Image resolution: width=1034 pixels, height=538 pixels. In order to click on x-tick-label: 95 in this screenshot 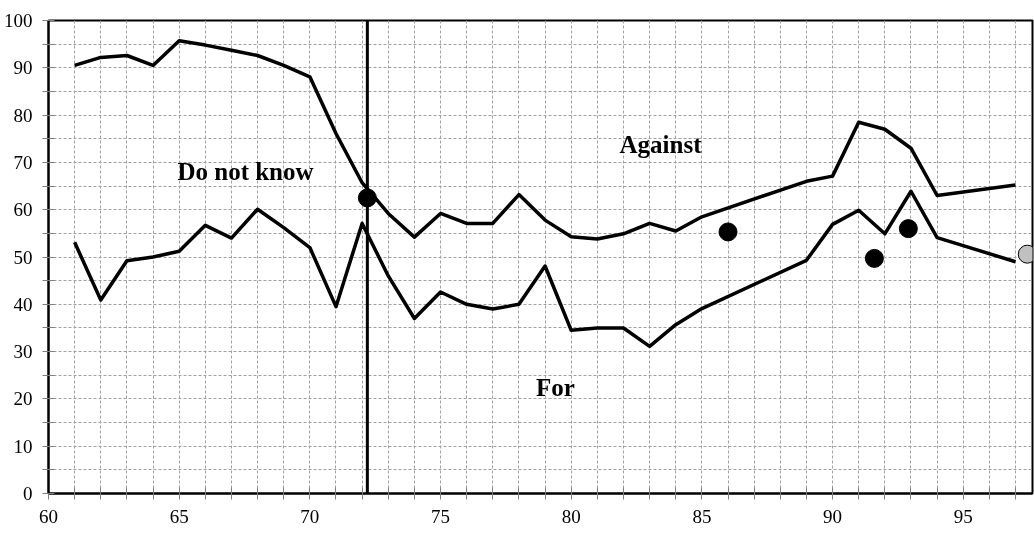, I will do `click(963, 516)`.